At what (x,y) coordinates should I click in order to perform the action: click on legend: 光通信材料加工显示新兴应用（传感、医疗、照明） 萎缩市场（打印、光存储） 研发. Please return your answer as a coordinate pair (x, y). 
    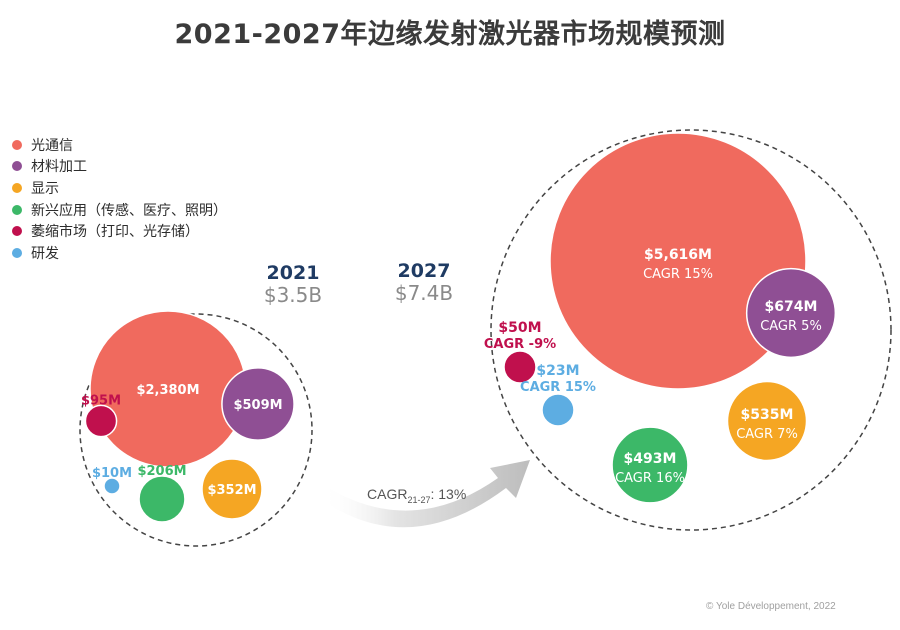
    Looking at the image, I should click on (119, 199).